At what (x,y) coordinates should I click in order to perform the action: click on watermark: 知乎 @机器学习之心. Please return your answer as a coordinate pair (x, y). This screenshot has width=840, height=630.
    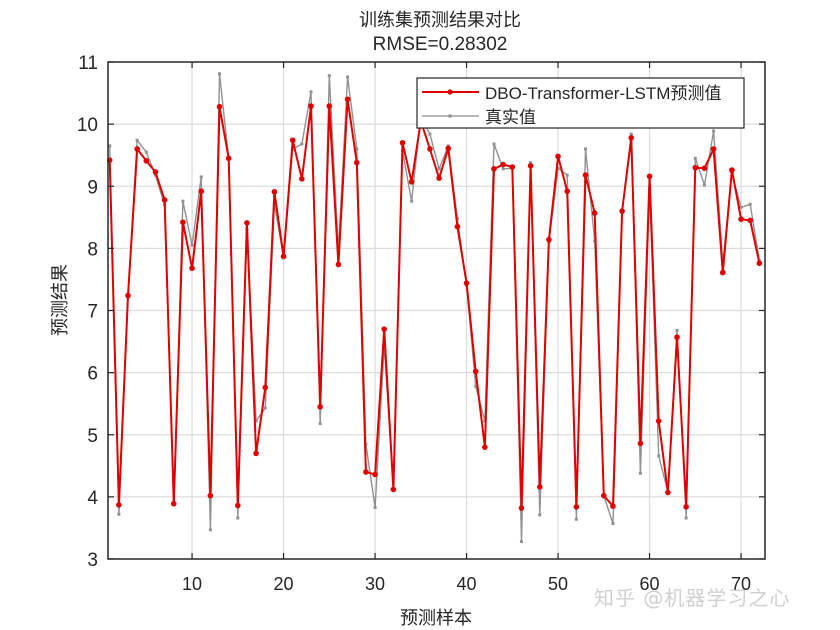
    Looking at the image, I should click on (692, 598).